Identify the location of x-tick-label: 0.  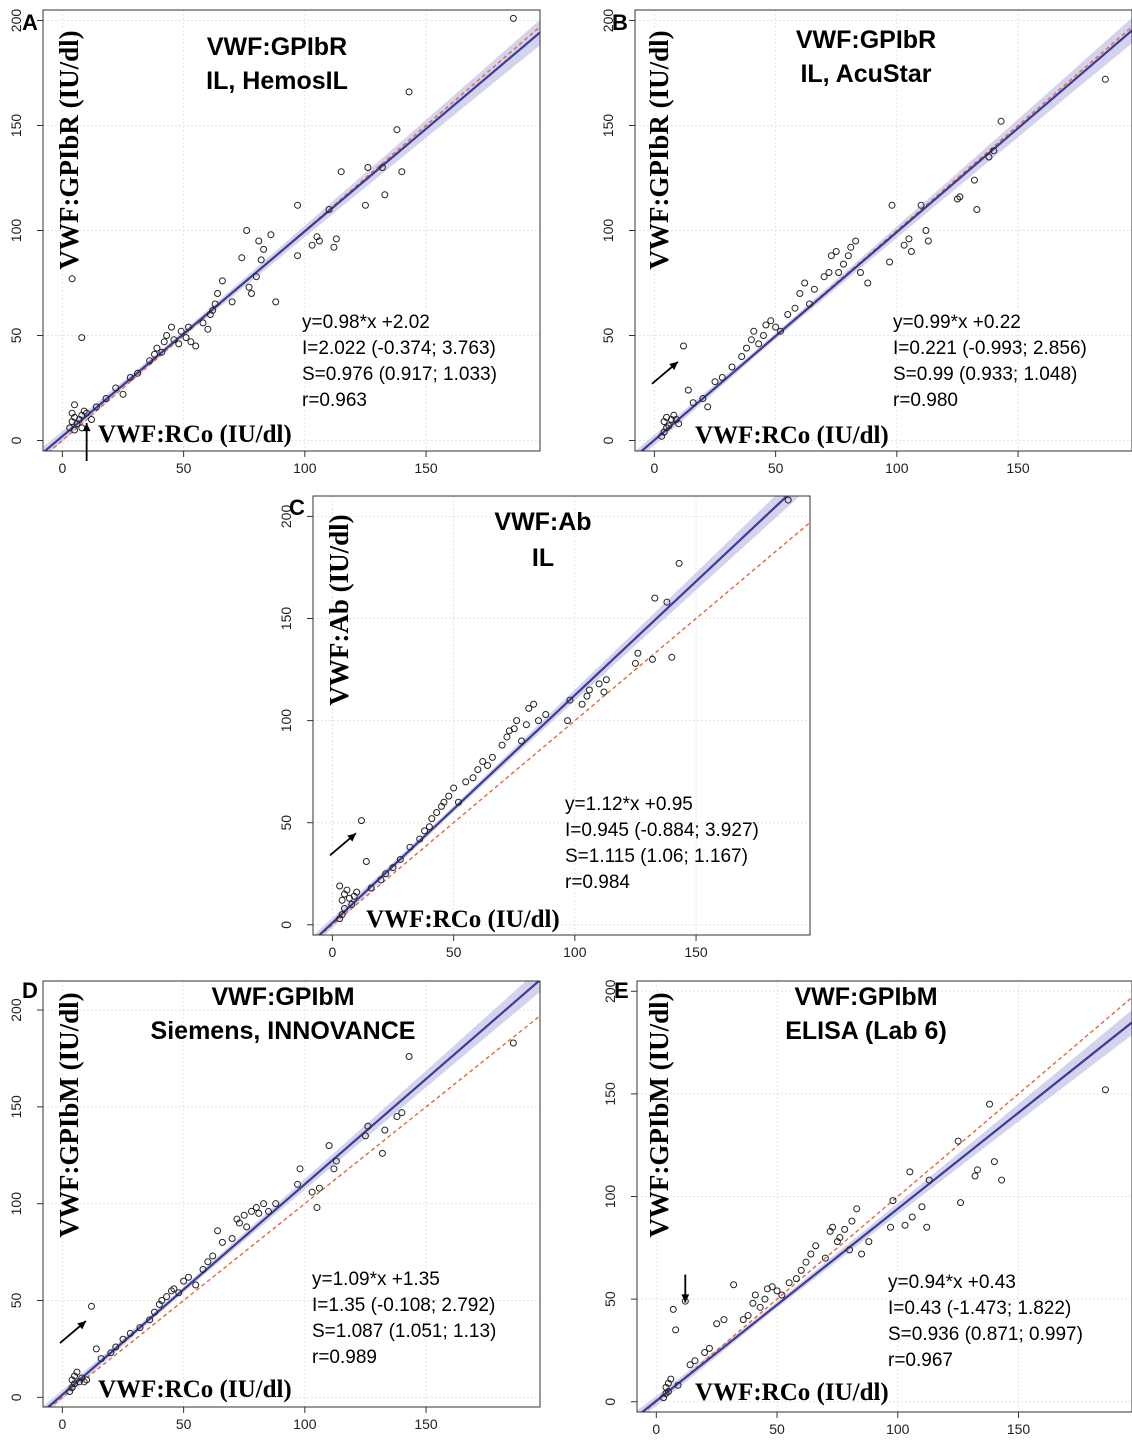
(62, 1424).